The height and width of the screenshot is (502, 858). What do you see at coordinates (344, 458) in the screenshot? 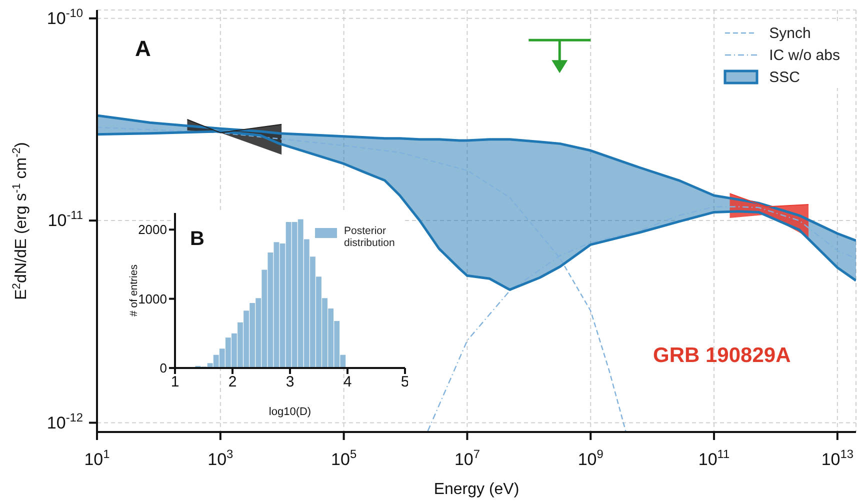
I see `x-tick-label: 10$^{5}$` at bounding box center [344, 458].